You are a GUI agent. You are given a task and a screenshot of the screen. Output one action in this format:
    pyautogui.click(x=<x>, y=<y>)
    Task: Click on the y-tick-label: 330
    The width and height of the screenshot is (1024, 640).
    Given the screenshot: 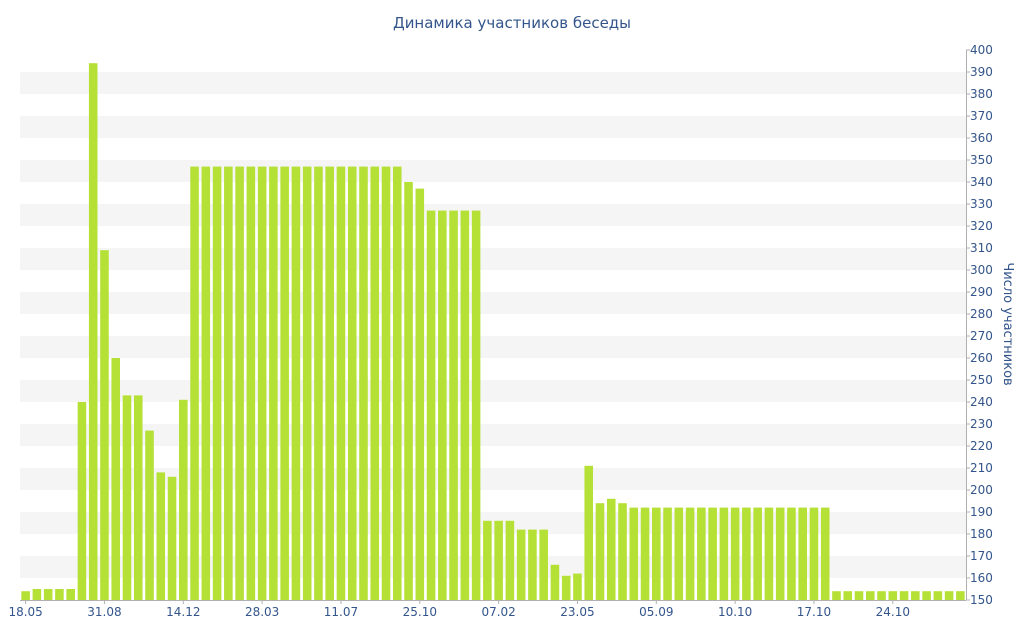 What is the action you would take?
    pyautogui.click(x=981, y=204)
    